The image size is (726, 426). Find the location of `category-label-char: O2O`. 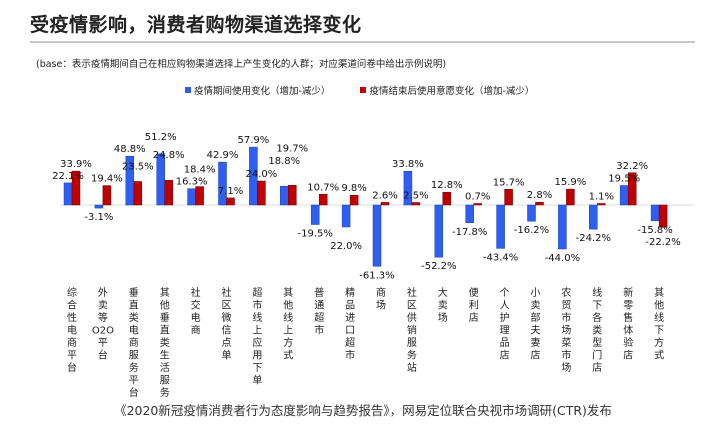

category-label-char: O2O is located at coordinates (103, 331).